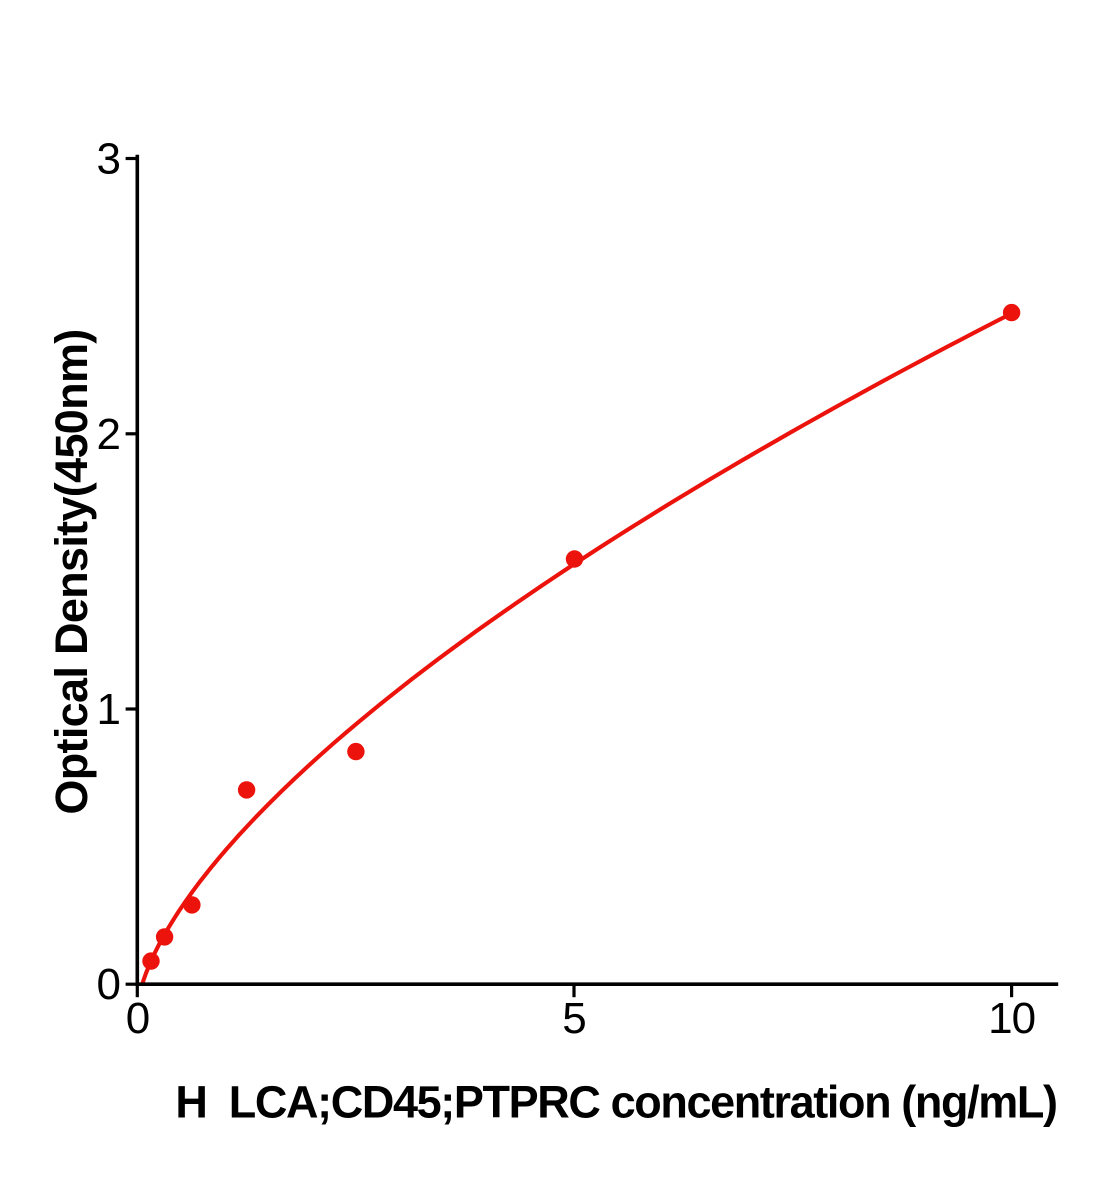 This screenshot has height=1200, width=1104. I want to click on svg-text: 2, so click(108, 434).